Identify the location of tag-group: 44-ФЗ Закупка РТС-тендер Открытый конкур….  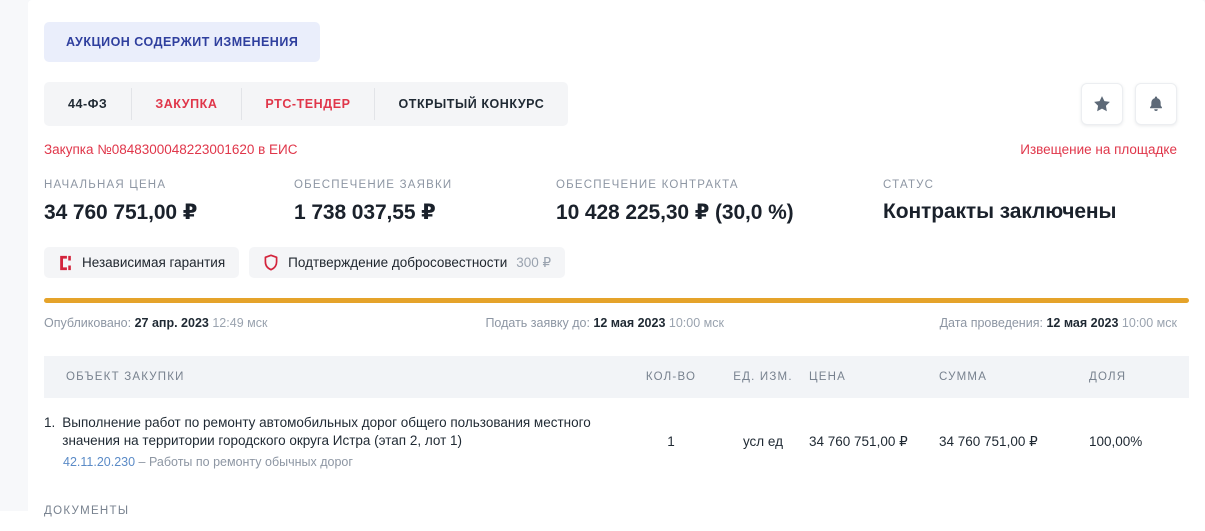
(306, 104).